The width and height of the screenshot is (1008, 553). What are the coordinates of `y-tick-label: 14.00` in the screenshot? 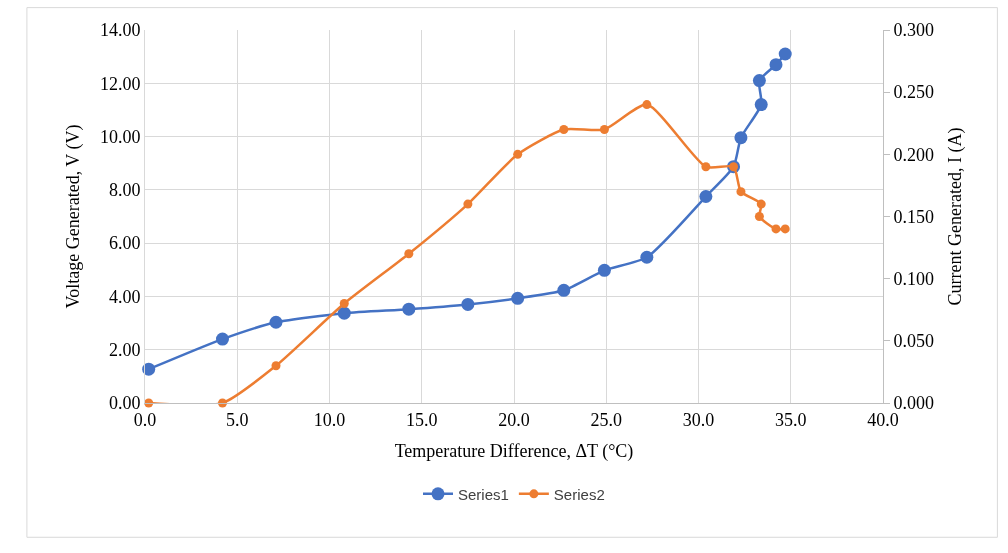 It's located at (120, 30).